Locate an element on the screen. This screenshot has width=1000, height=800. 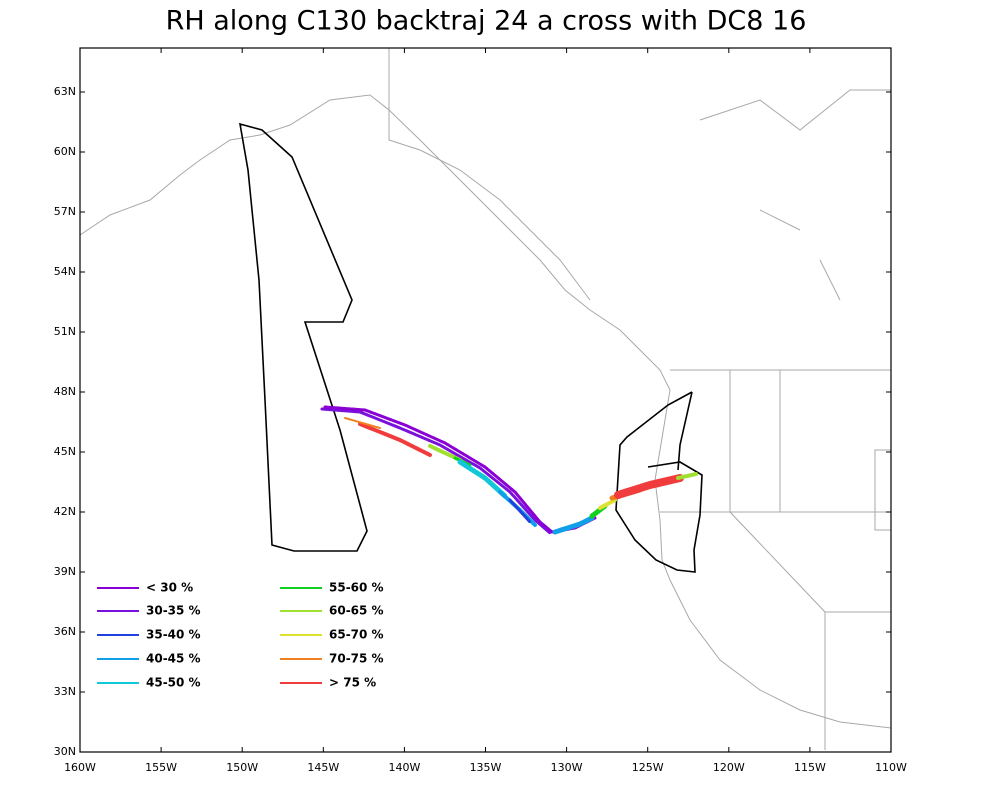
lat-tick-label: 63N is located at coordinates (65, 91).